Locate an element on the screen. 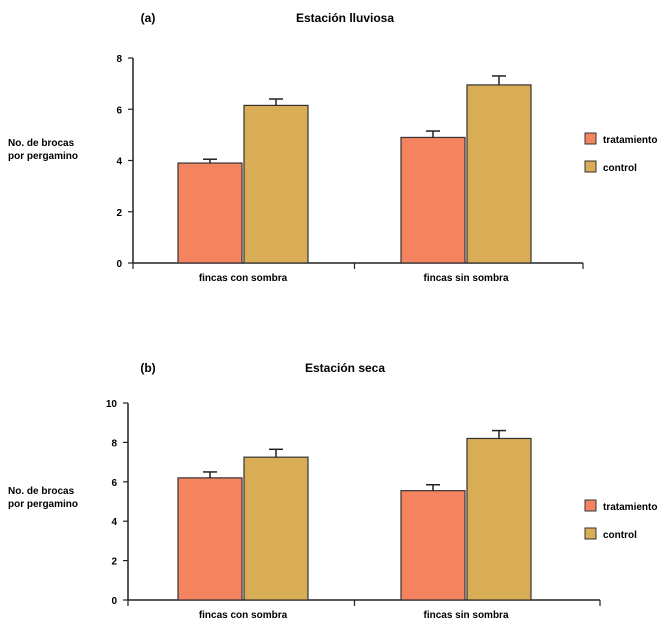 This screenshot has height=629, width=666. y-tick-label: 10 is located at coordinates (112, 404).